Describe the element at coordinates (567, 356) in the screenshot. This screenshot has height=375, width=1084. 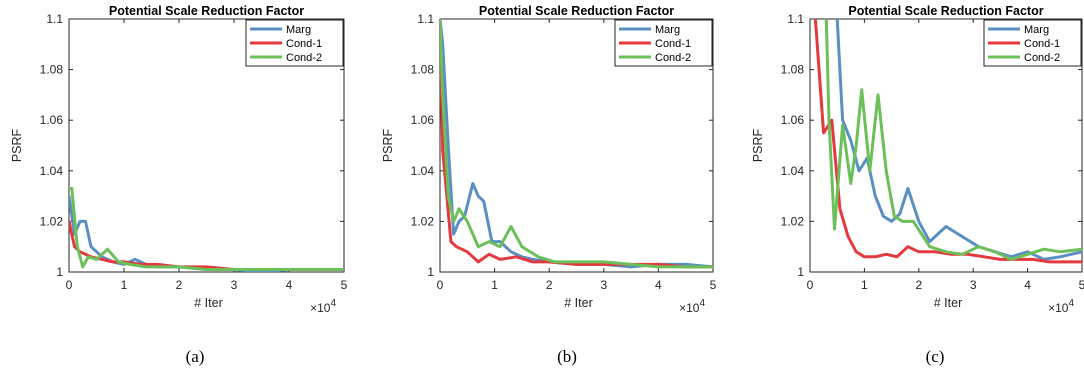
I see `figure-caption: (b)` at that location.